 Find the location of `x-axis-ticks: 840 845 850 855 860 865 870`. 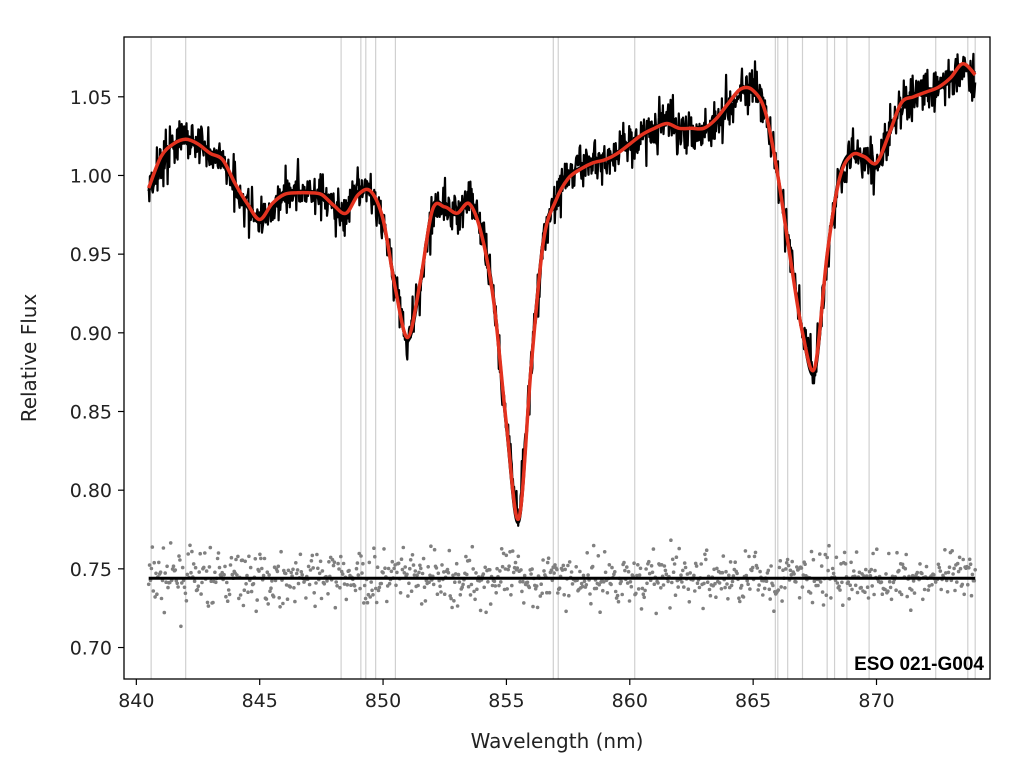

x-axis-ticks: 840 845 850 855 860 865 870 is located at coordinates (506, 695).